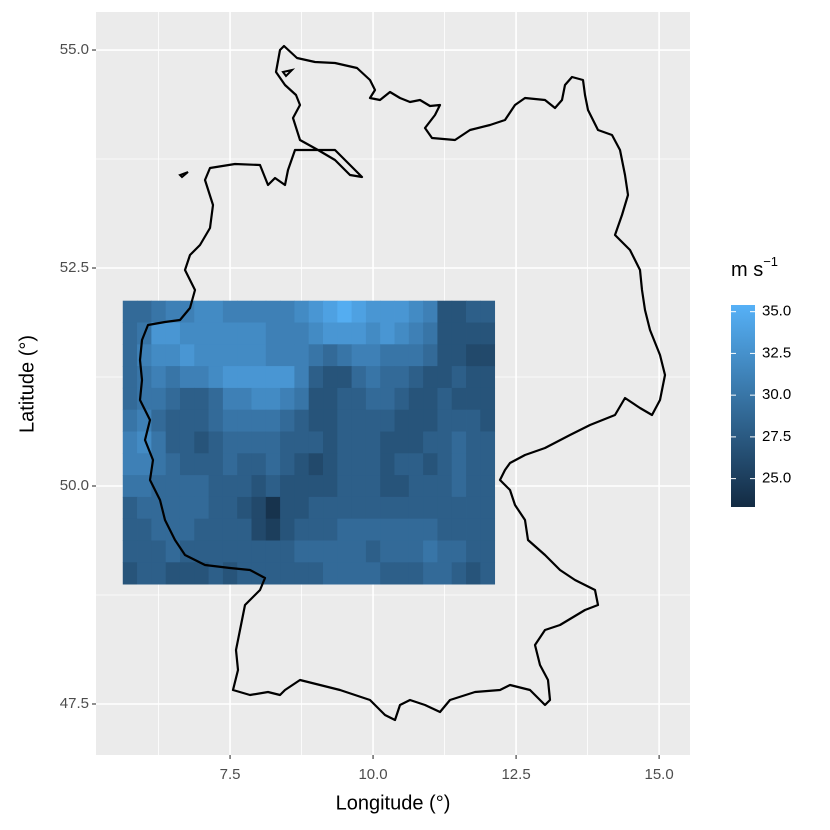  I want to click on x-axis-title: Longitude (°), so click(393, 803).